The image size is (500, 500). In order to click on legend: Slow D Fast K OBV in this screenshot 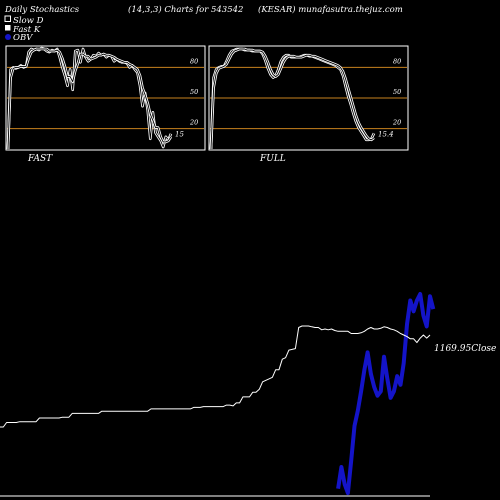, I will do `click(24, 29)`.